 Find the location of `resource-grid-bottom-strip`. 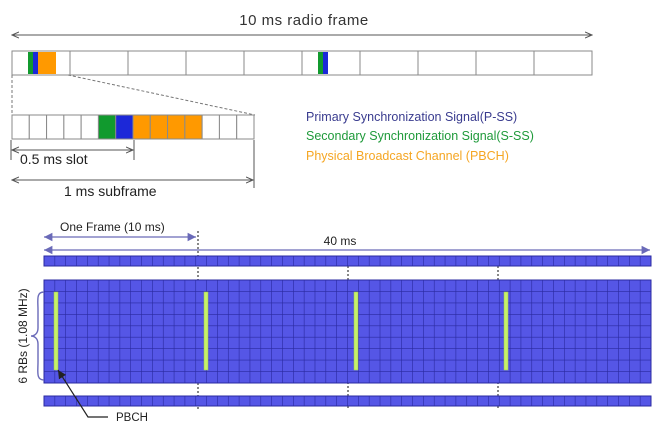

resource-grid-bottom-strip is located at coordinates (347, 401).